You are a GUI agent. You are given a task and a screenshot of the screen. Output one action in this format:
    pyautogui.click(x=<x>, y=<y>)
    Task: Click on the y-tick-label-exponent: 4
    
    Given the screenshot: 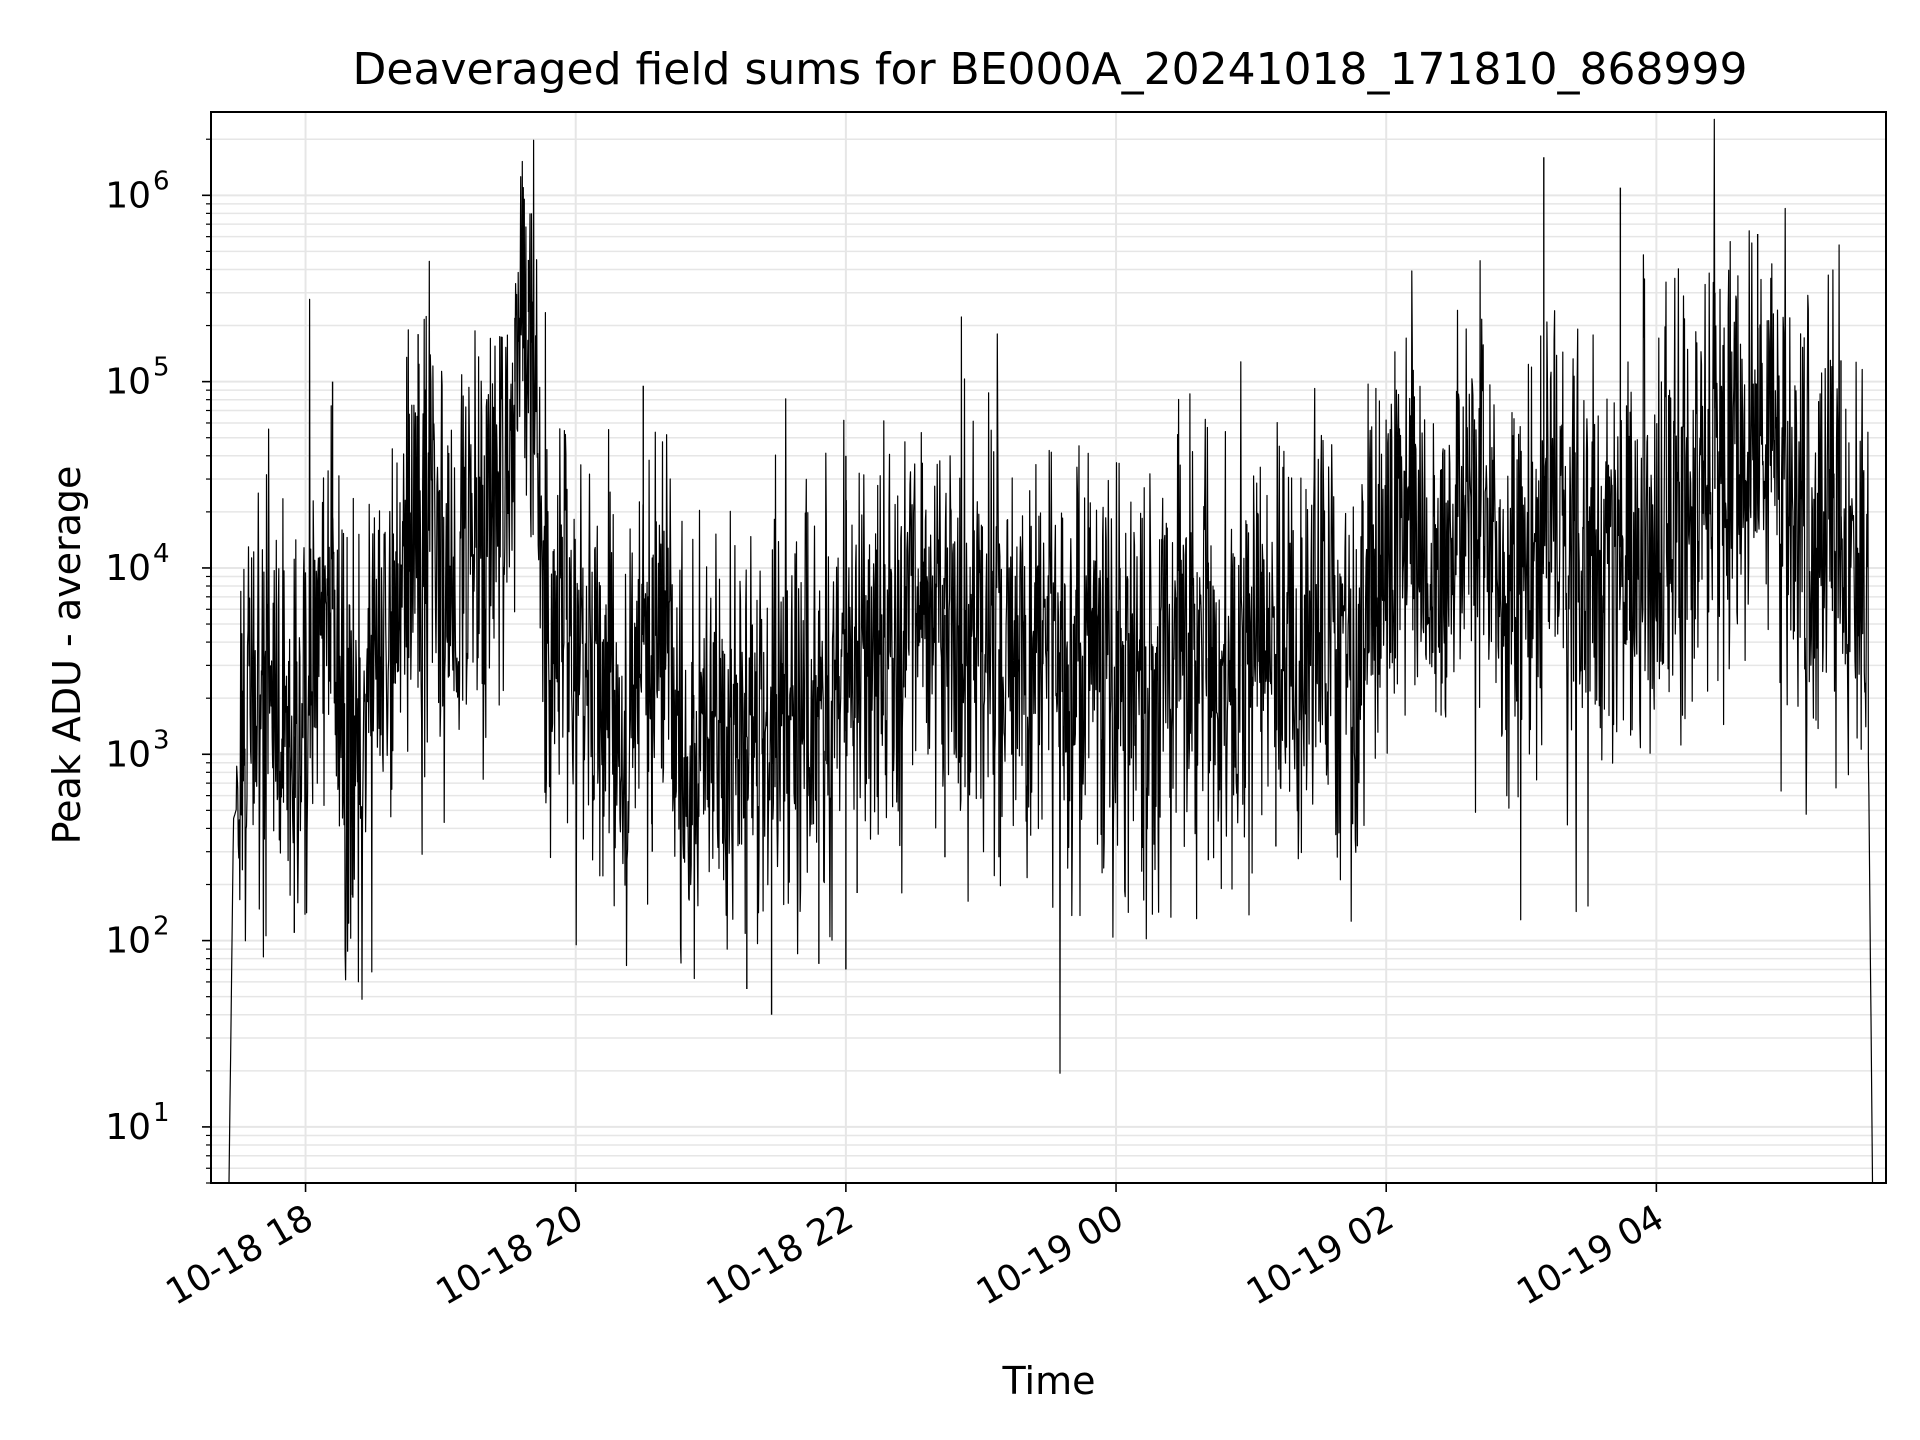 What is the action you would take?
    pyautogui.click(x=161, y=554)
    